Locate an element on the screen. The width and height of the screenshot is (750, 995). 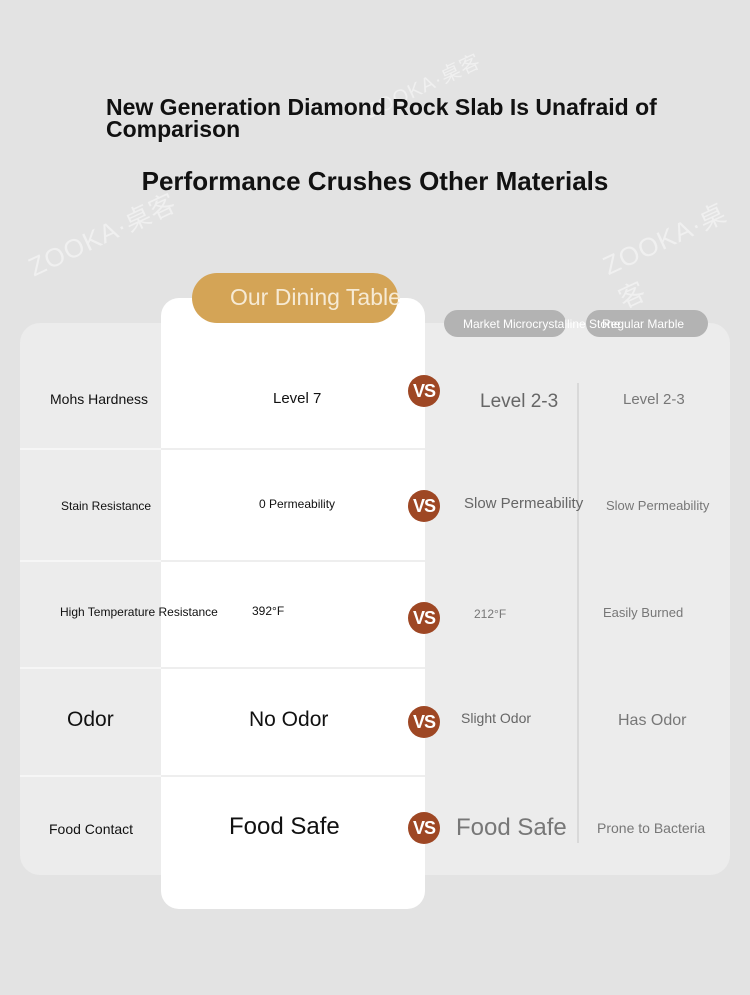
subheadline: Performance Crushes Other Materials is located at coordinates (375, 181).